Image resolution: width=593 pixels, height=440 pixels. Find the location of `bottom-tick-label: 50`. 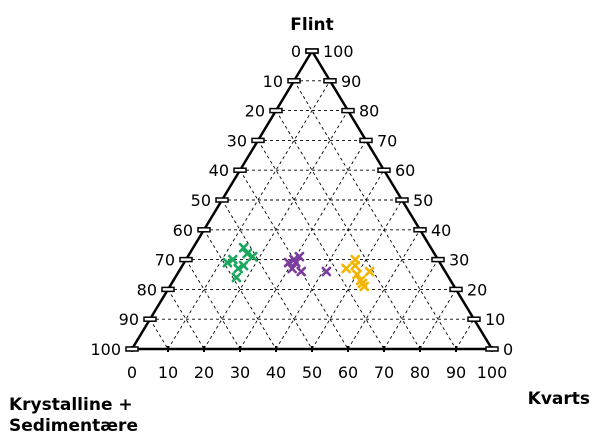

bottom-tick-label: 50 is located at coordinates (312, 372).